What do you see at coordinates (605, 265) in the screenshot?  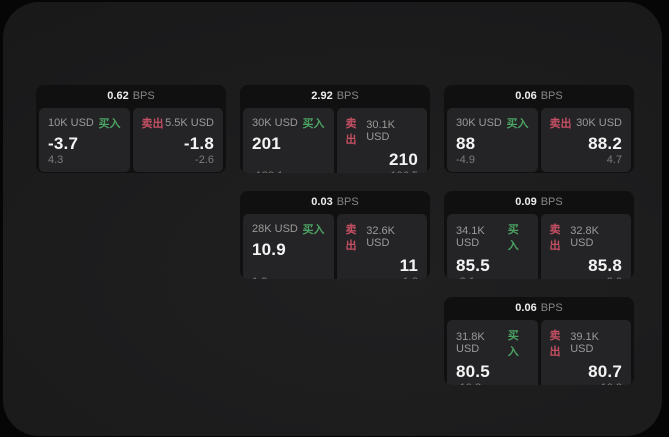 I see `sell-price: 85.8` at bounding box center [605, 265].